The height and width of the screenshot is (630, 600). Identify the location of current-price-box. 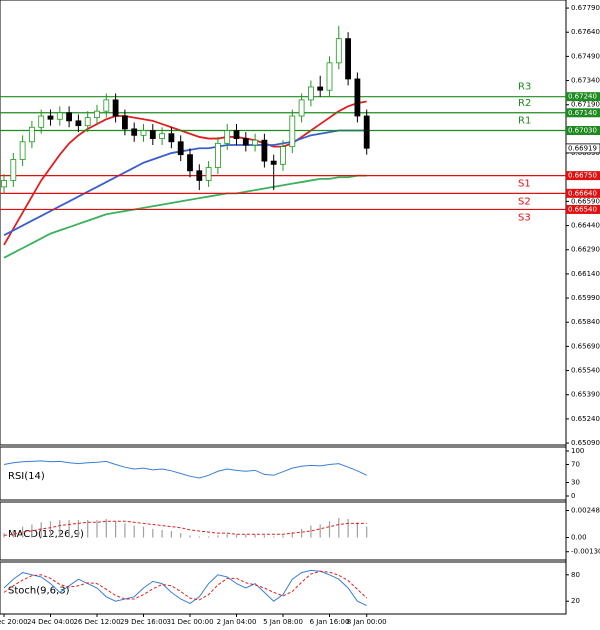
(582, 148).